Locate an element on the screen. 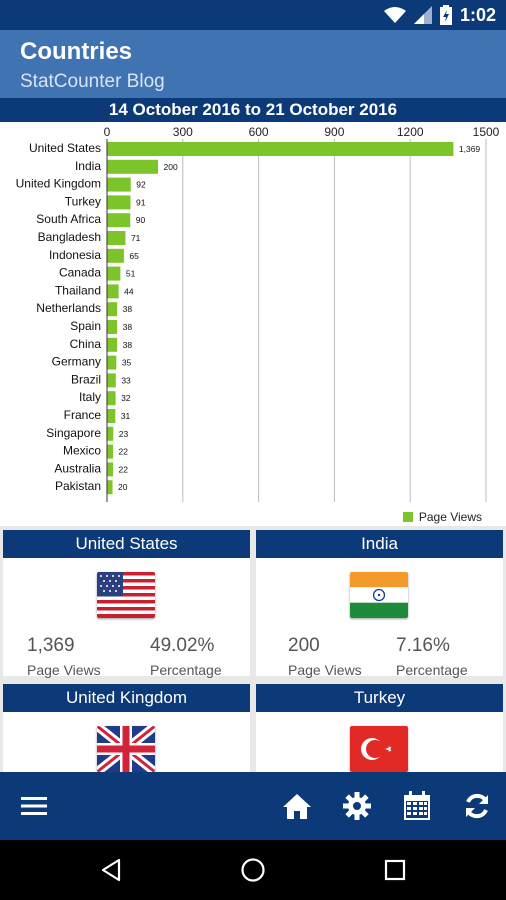 The image size is (506, 900). settings-button is located at coordinates (357, 806).